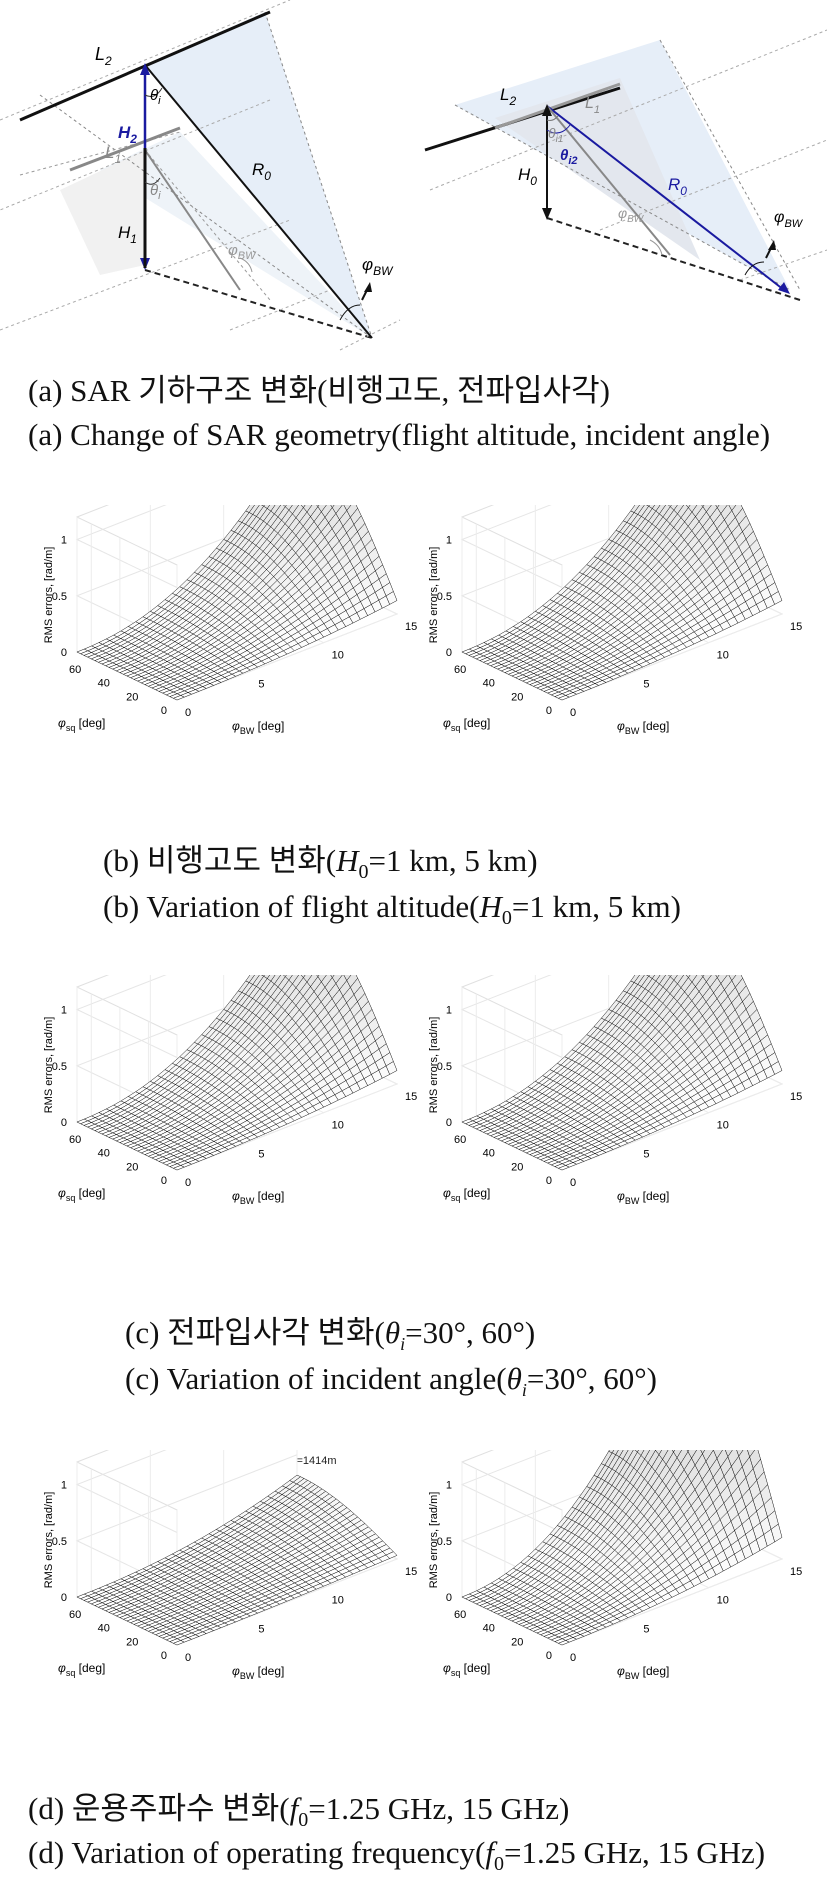 This screenshot has height=1881, width=827. I want to click on label-phi-left: φBW, so click(378, 266).